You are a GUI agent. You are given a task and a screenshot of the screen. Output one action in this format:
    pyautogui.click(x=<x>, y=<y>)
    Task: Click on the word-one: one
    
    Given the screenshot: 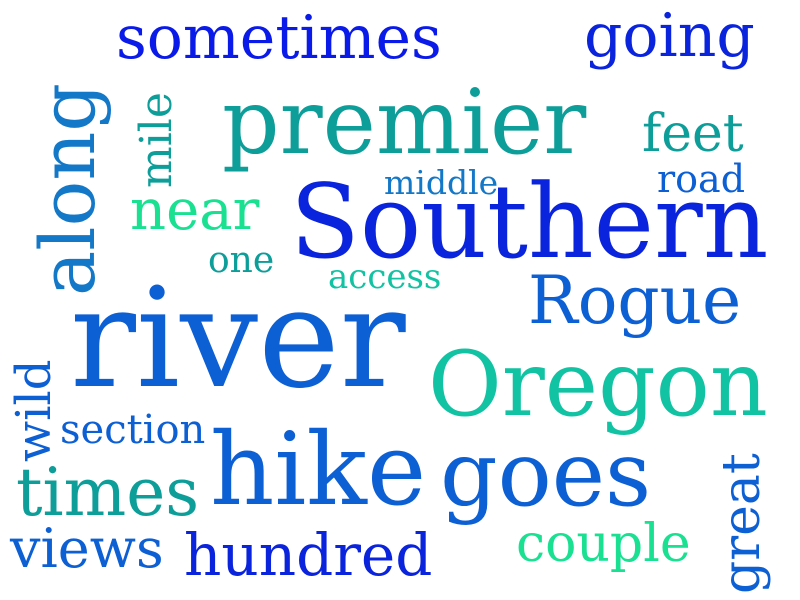 What is the action you would take?
    pyautogui.click(x=241, y=260)
    